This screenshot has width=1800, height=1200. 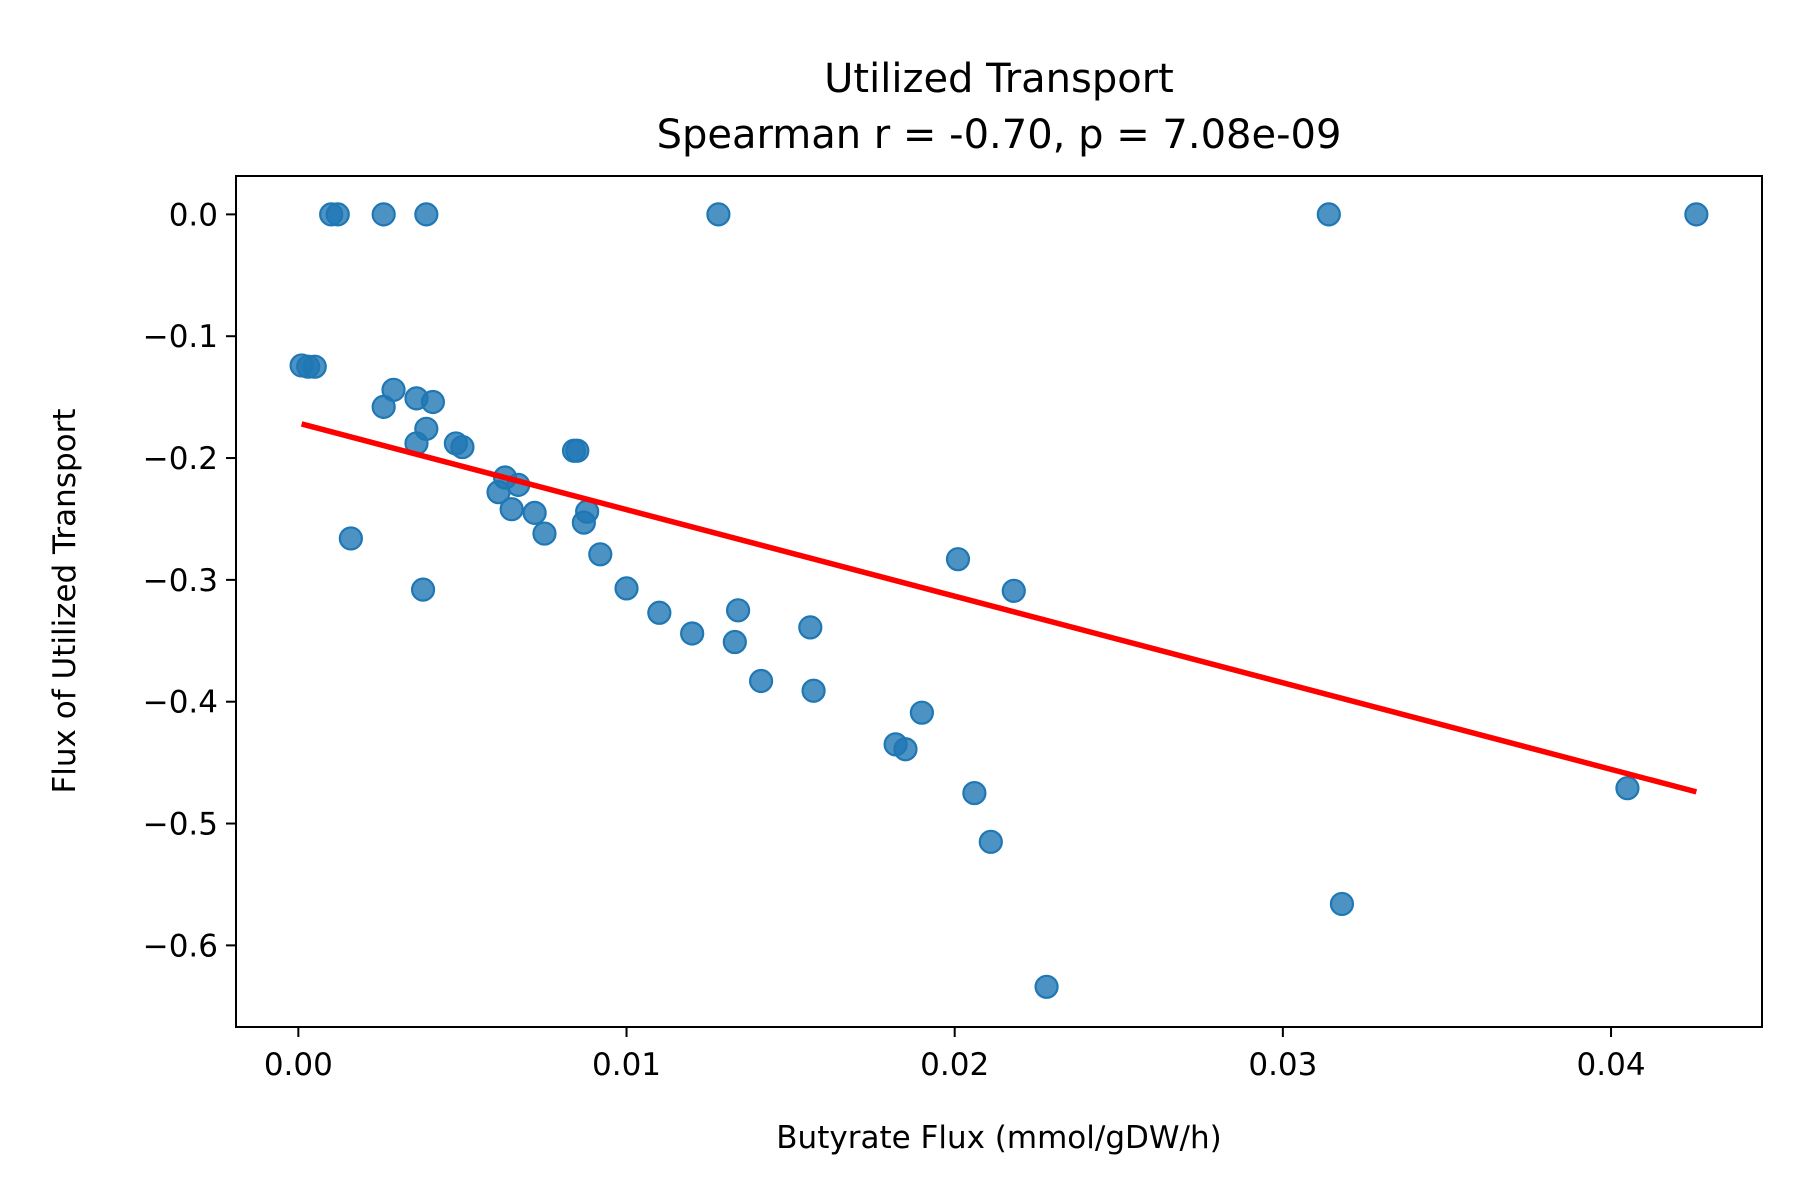 I want to click on chart-subtitle: Spearman r = -0.70, p = 7.08e-09, so click(x=999, y=135).